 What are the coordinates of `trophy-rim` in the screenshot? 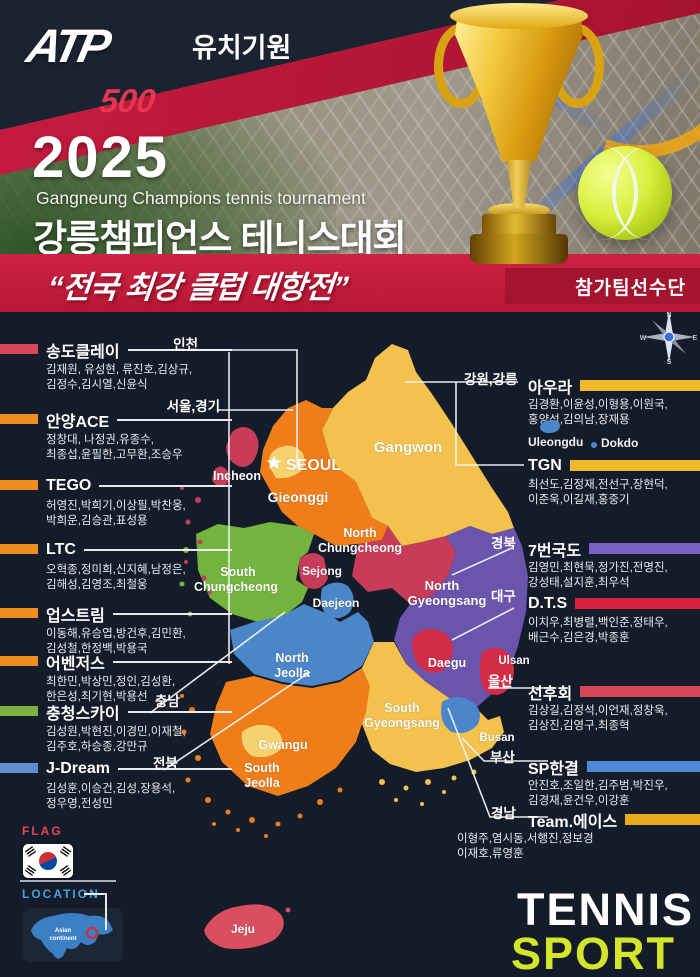 It's located at (519, 16).